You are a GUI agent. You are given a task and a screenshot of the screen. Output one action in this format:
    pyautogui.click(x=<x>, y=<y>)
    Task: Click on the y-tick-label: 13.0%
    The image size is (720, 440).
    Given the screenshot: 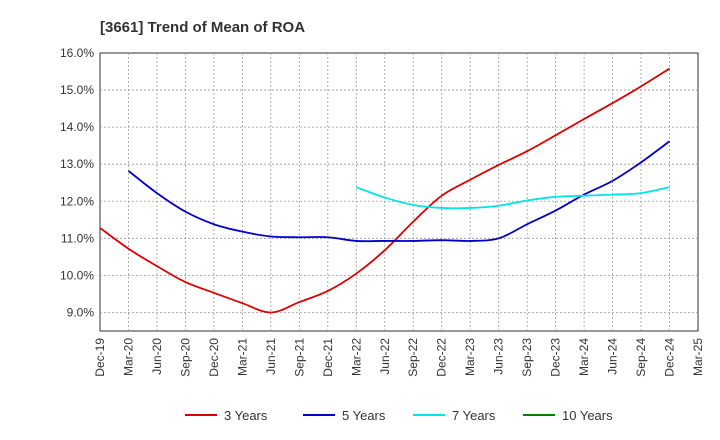 What is the action you would take?
    pyautogui.click(x=77, y=164)
    